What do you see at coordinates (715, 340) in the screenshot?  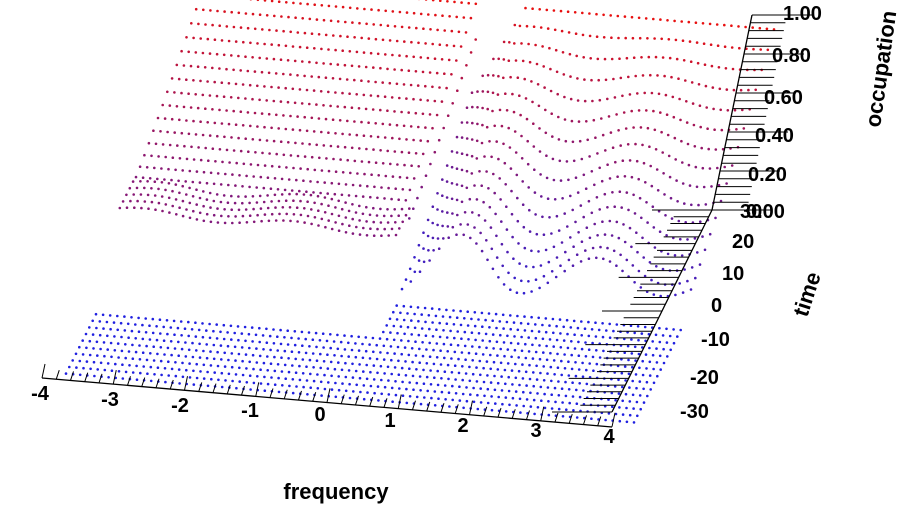 I see `time-tick-label: -10` at bounding box center [715, 340].